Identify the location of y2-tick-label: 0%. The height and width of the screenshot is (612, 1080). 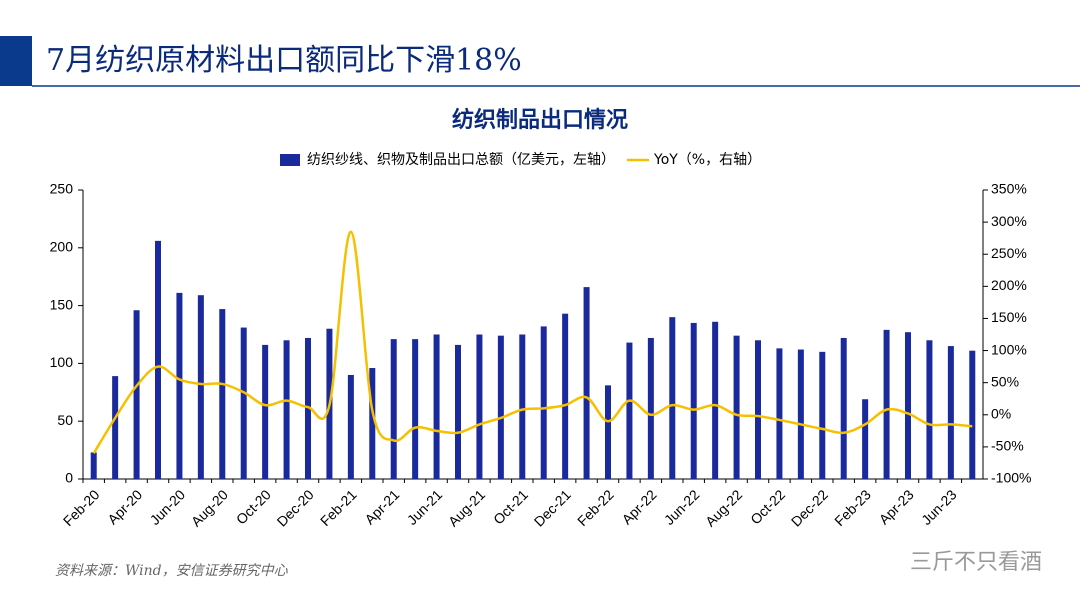
(1001, 413).